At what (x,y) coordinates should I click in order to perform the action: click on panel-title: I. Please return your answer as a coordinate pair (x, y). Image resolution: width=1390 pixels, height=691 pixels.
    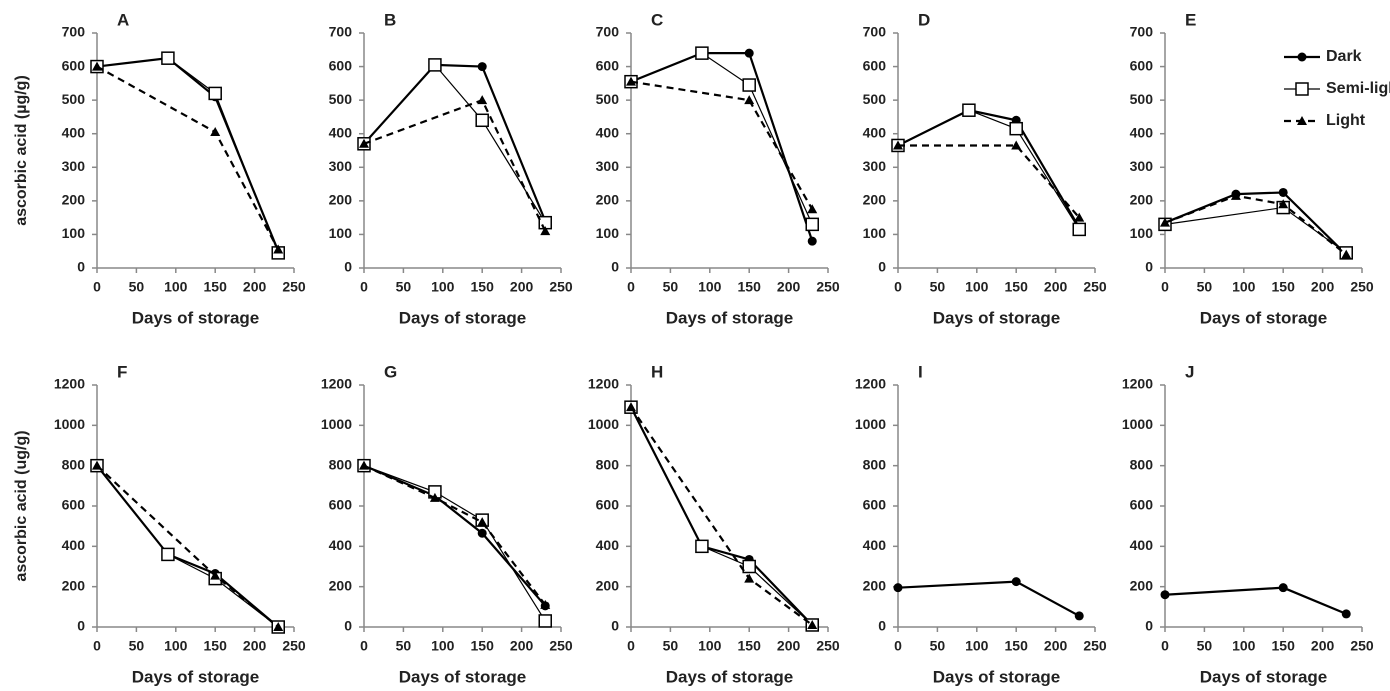
    Looking at the image, I should click on (920, 371).